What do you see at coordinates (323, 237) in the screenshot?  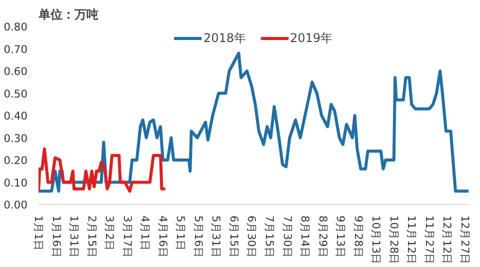 I see `x-tick-label: 8月29日` at bounding box center [323, 237].